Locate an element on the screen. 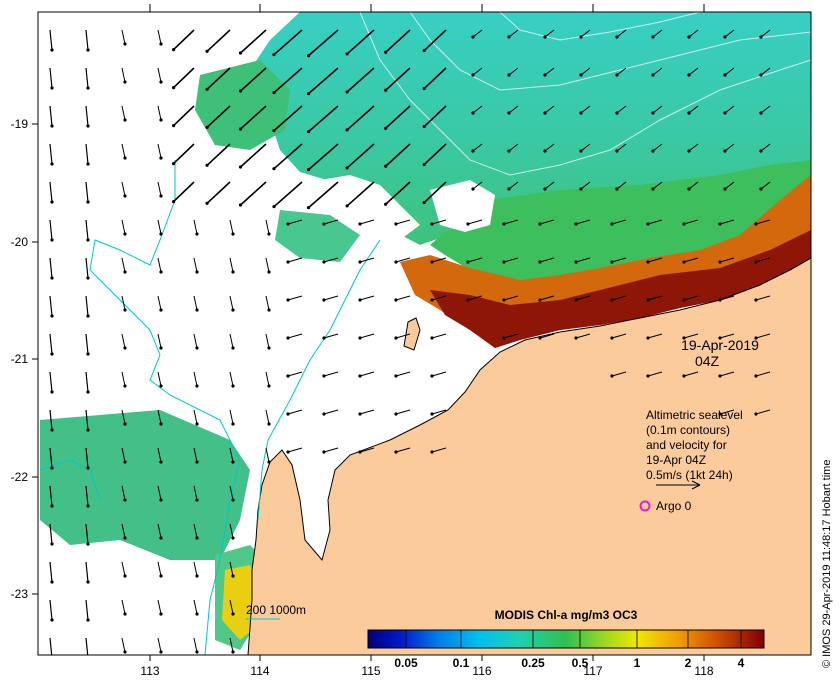 The height and width of the screenshot is (680, 840). contour-ocean is located at coordinates (70, 480).